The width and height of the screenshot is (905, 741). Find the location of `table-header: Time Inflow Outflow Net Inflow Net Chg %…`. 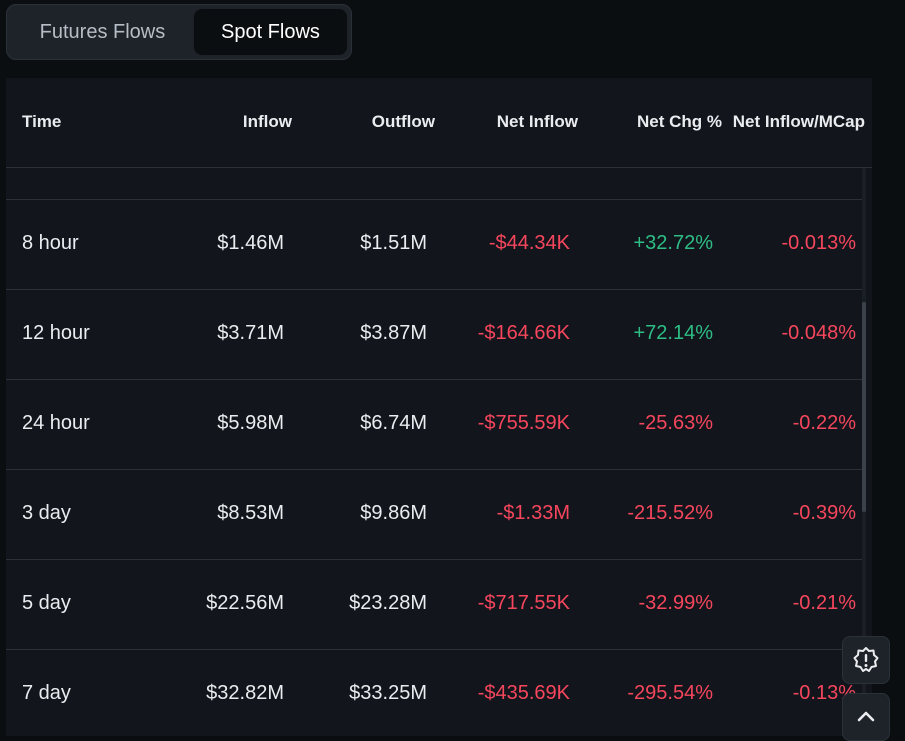

table-header: Time Inflow Outflow Net Inflow Net Chg %… is located at coordinates (439, 123).